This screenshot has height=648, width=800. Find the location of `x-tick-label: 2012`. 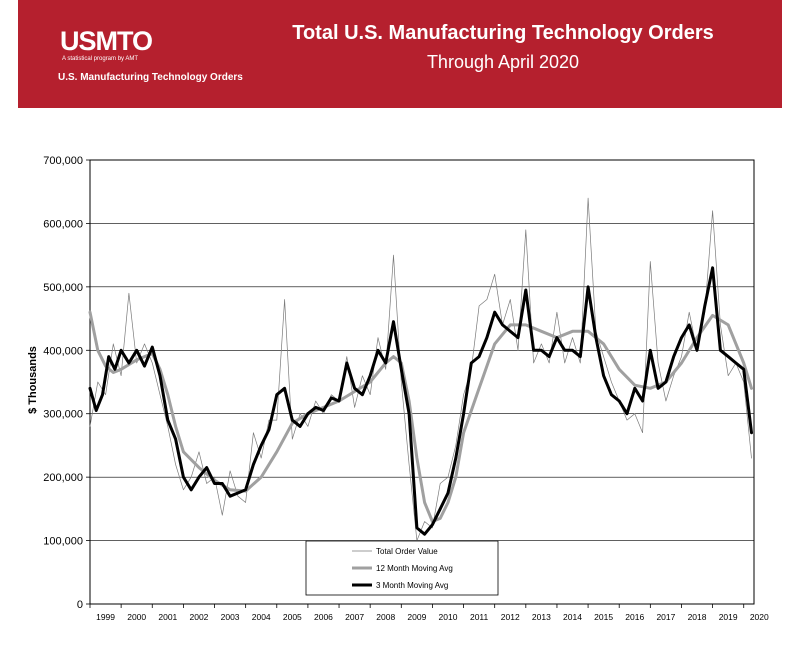

x-tick-label: 2012 is located at coordinates (510, 617).